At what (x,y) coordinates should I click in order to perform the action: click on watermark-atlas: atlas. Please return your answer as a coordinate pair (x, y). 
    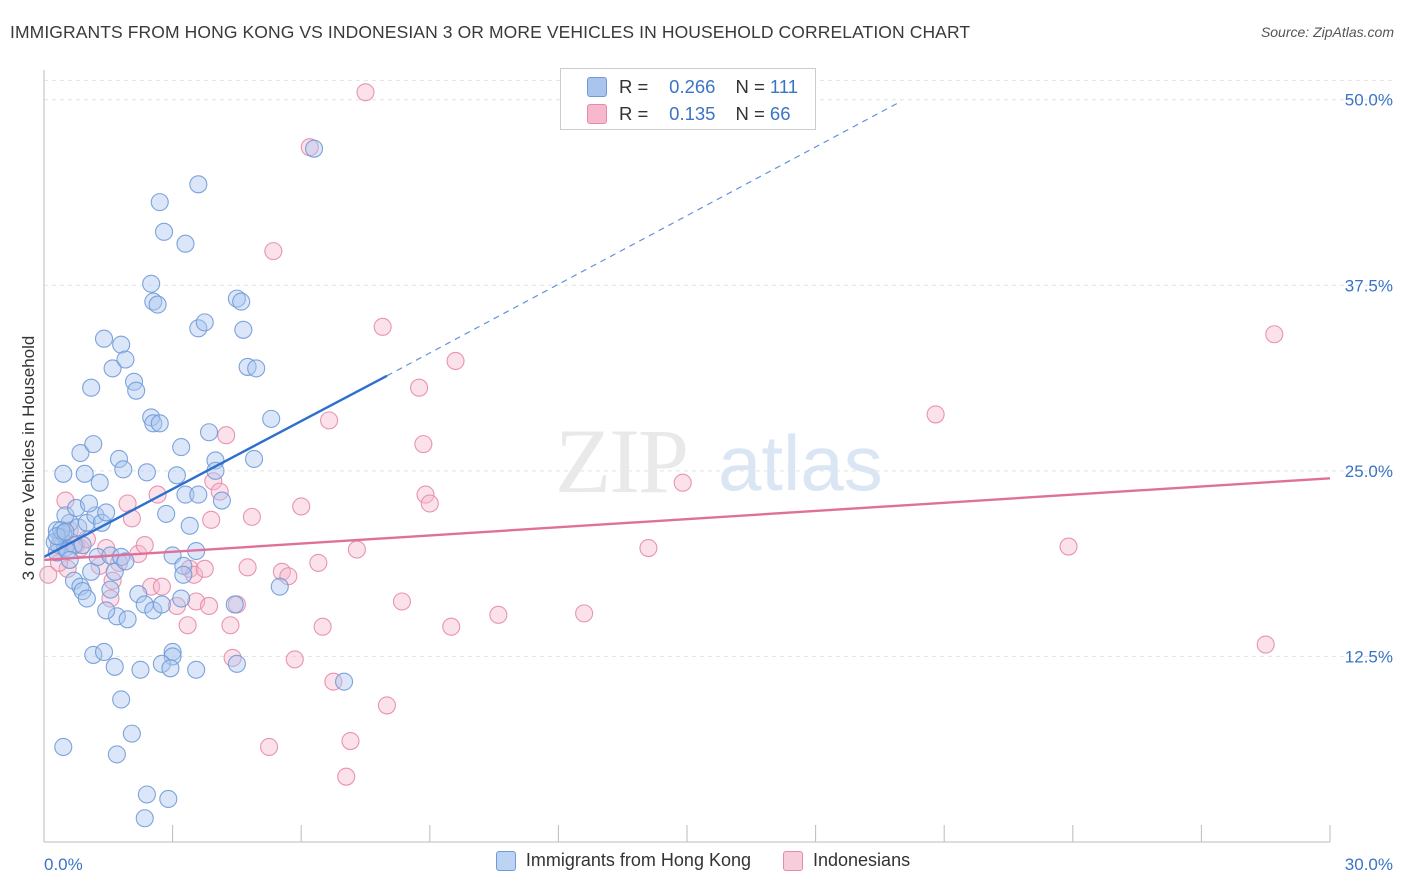
    Looking at the image, I should click on (800, 463).